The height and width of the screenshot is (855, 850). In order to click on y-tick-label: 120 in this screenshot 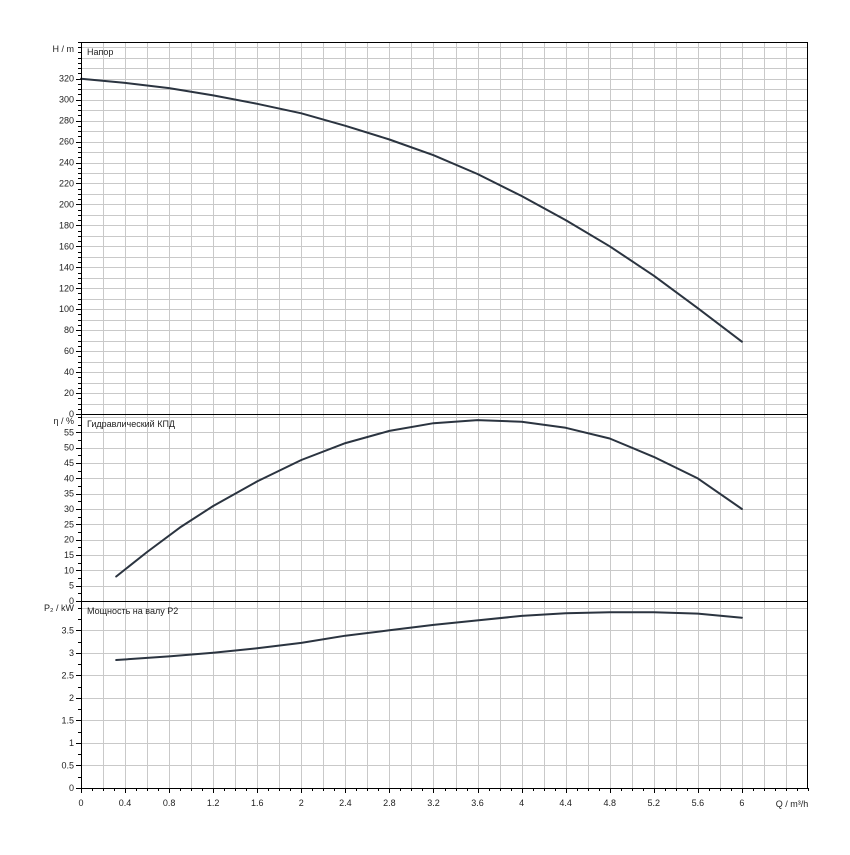, I will do `click(66, 288)`.